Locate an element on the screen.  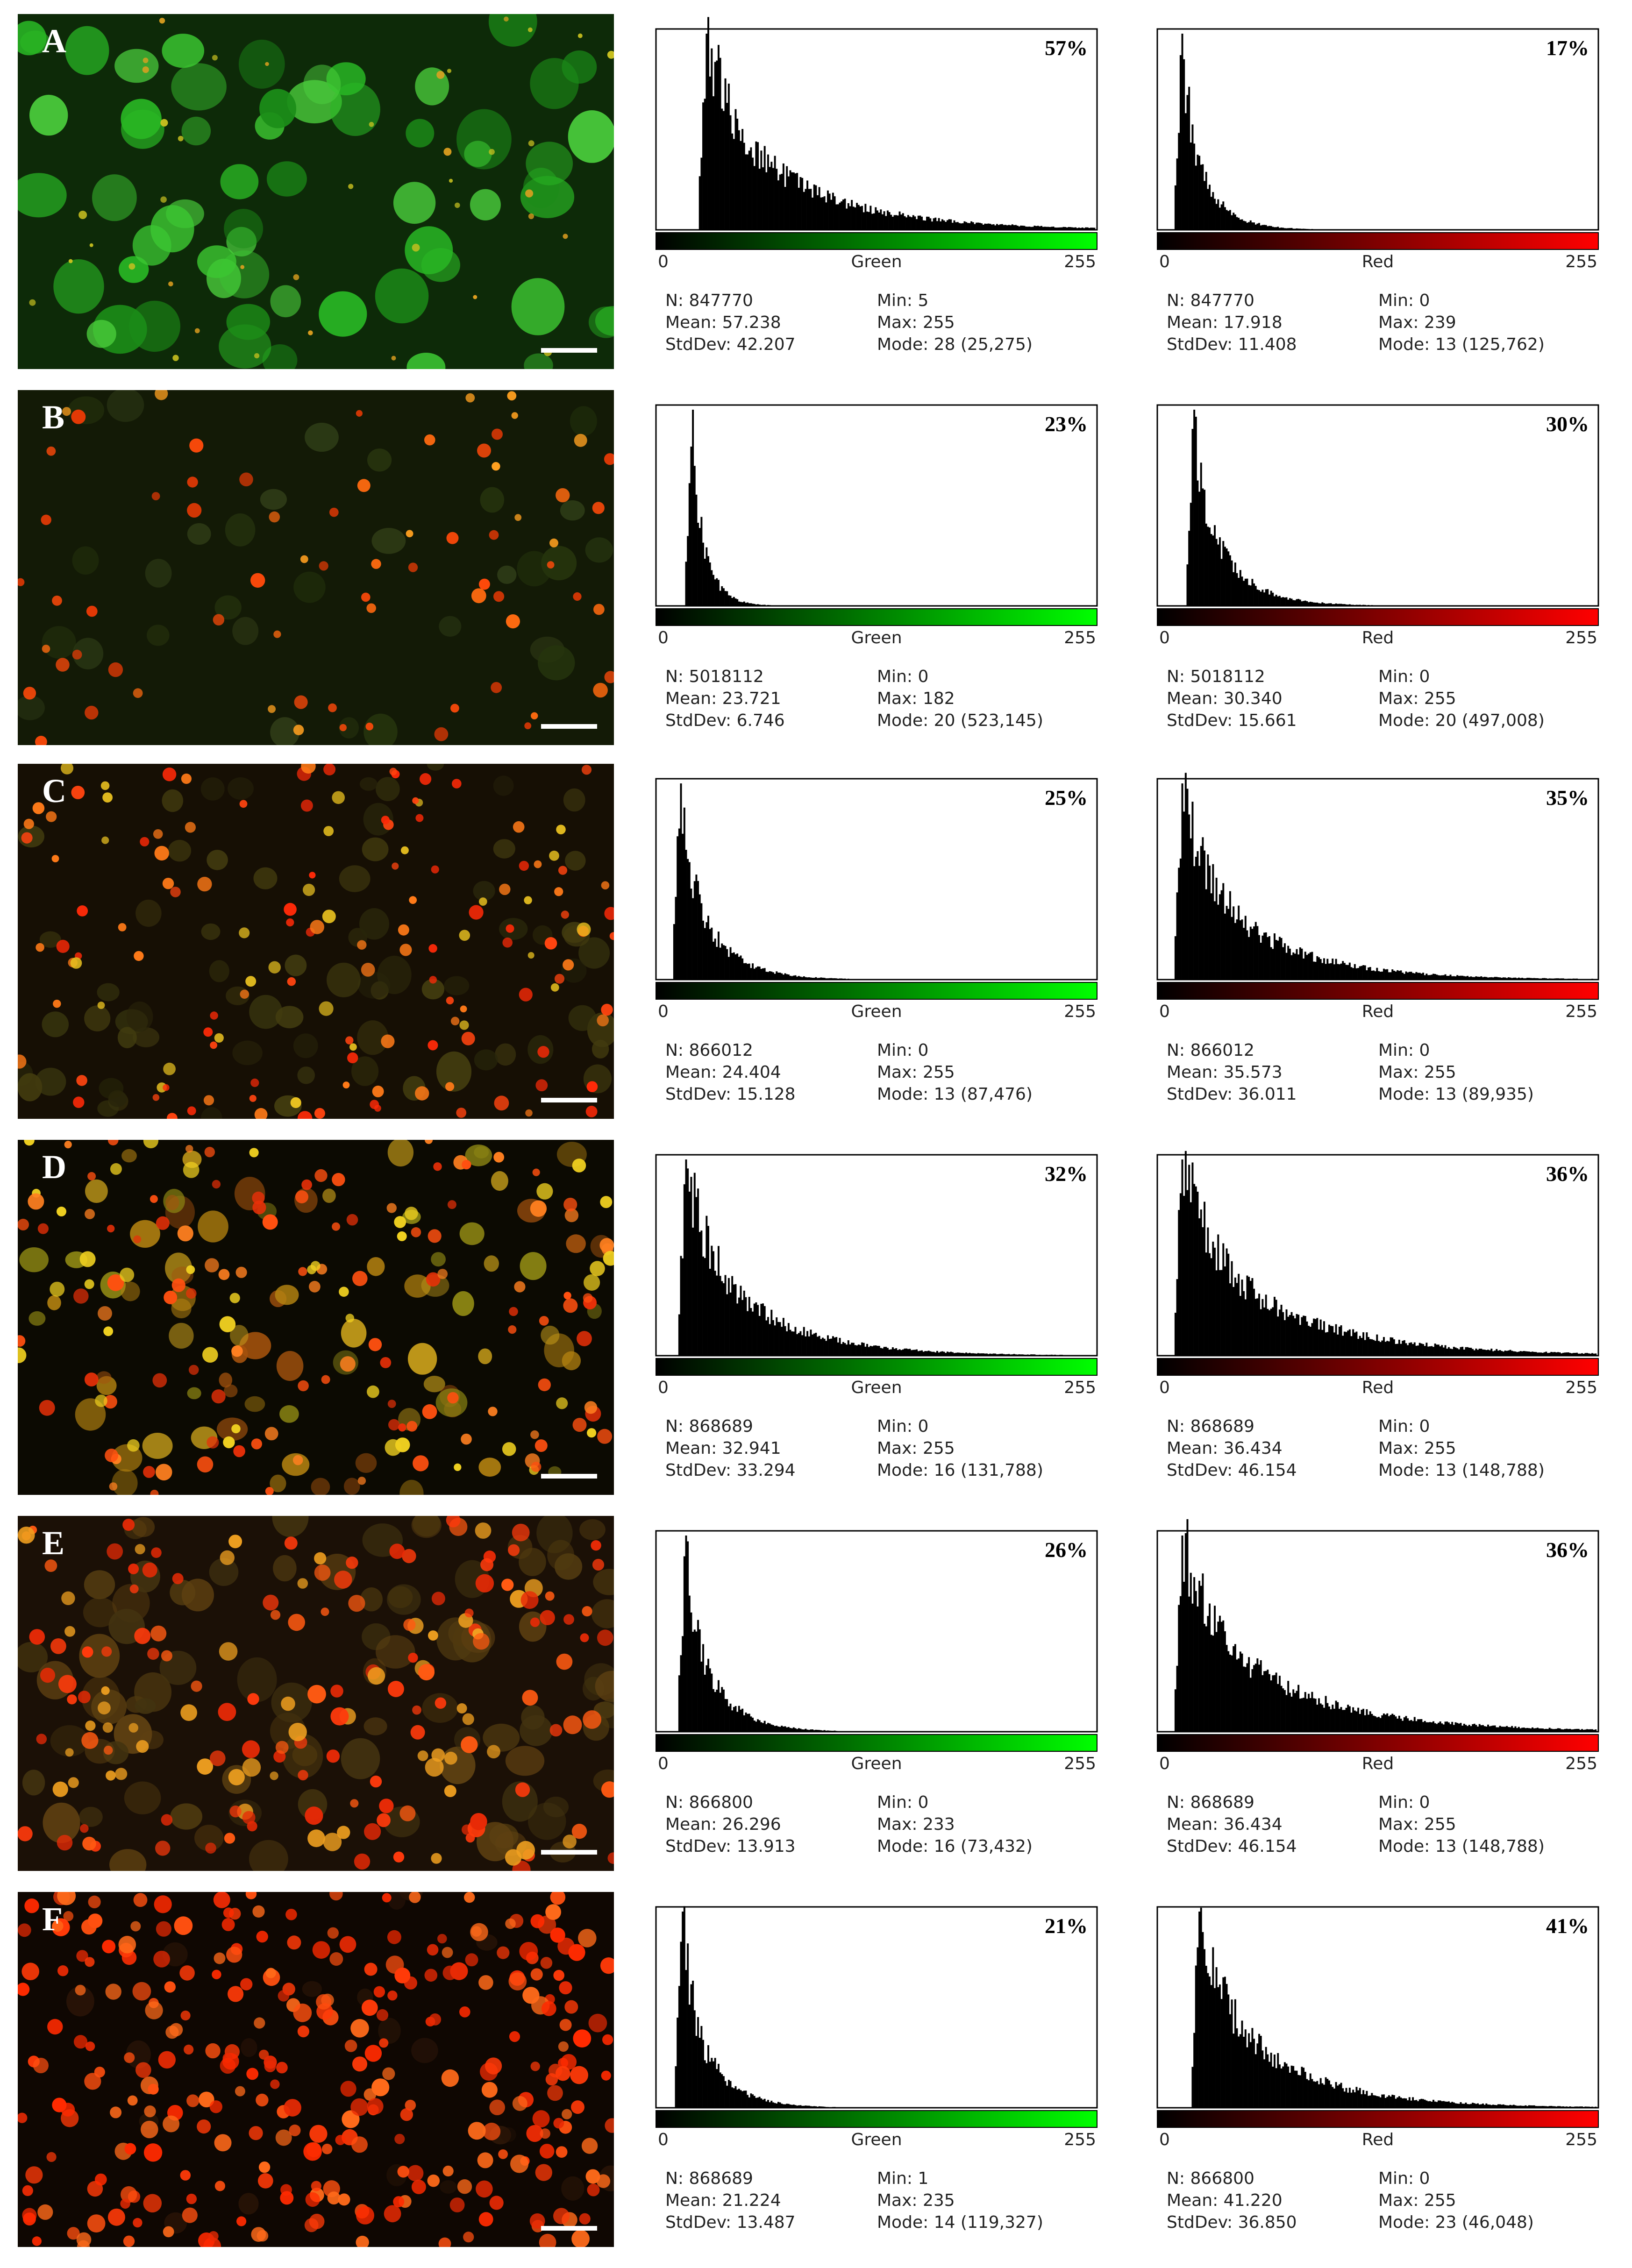
stats-column-left: N: 868689 Mean: 36.434 StdDev: 46.154 is located at coordinates (1232, 1448).